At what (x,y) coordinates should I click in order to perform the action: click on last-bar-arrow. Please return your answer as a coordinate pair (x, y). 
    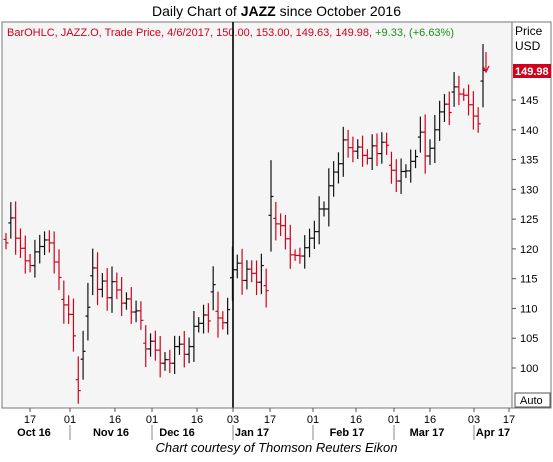
    Looking at the image, I should click on (486, 63).